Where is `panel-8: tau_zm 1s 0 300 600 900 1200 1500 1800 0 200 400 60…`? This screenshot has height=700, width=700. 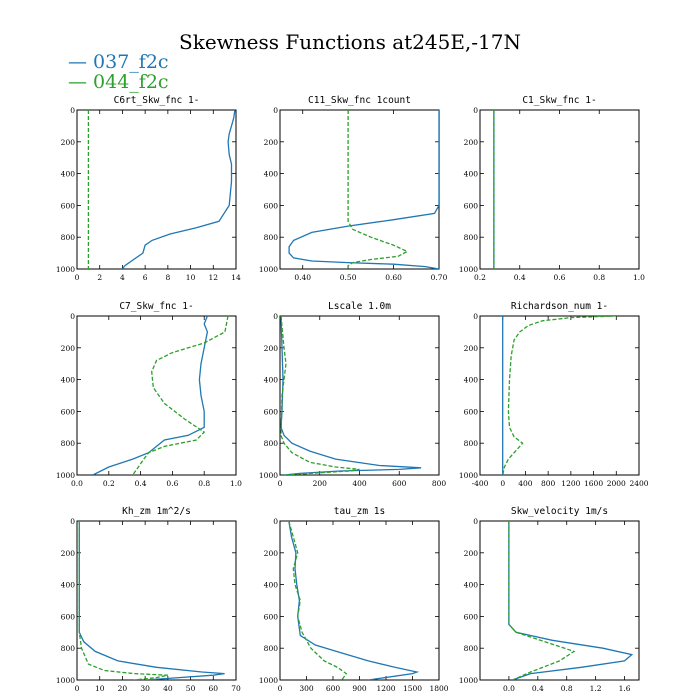
panel-8: tau_zm 1s 0 300 600 900 1200 1500 1800 0 200 400 60… is located at coordinates (354, 599).